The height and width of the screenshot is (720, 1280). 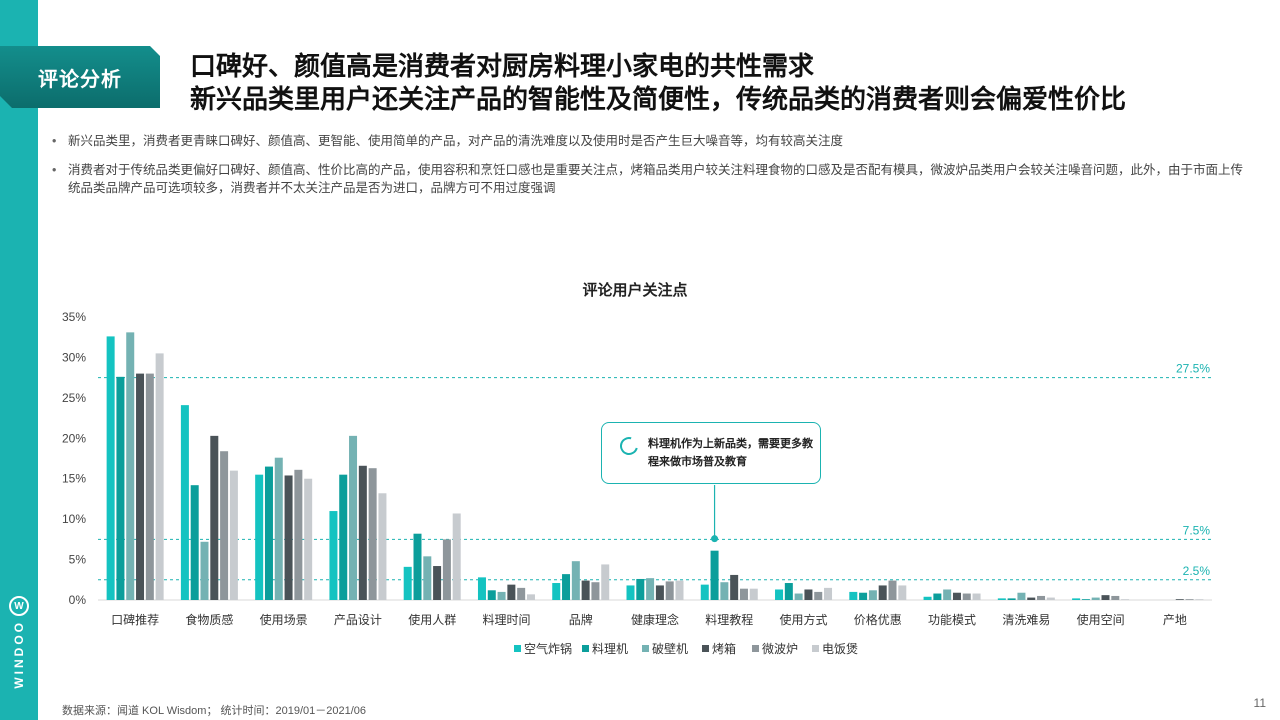 I want to click on callout-dot, so click(x=715, y=539).